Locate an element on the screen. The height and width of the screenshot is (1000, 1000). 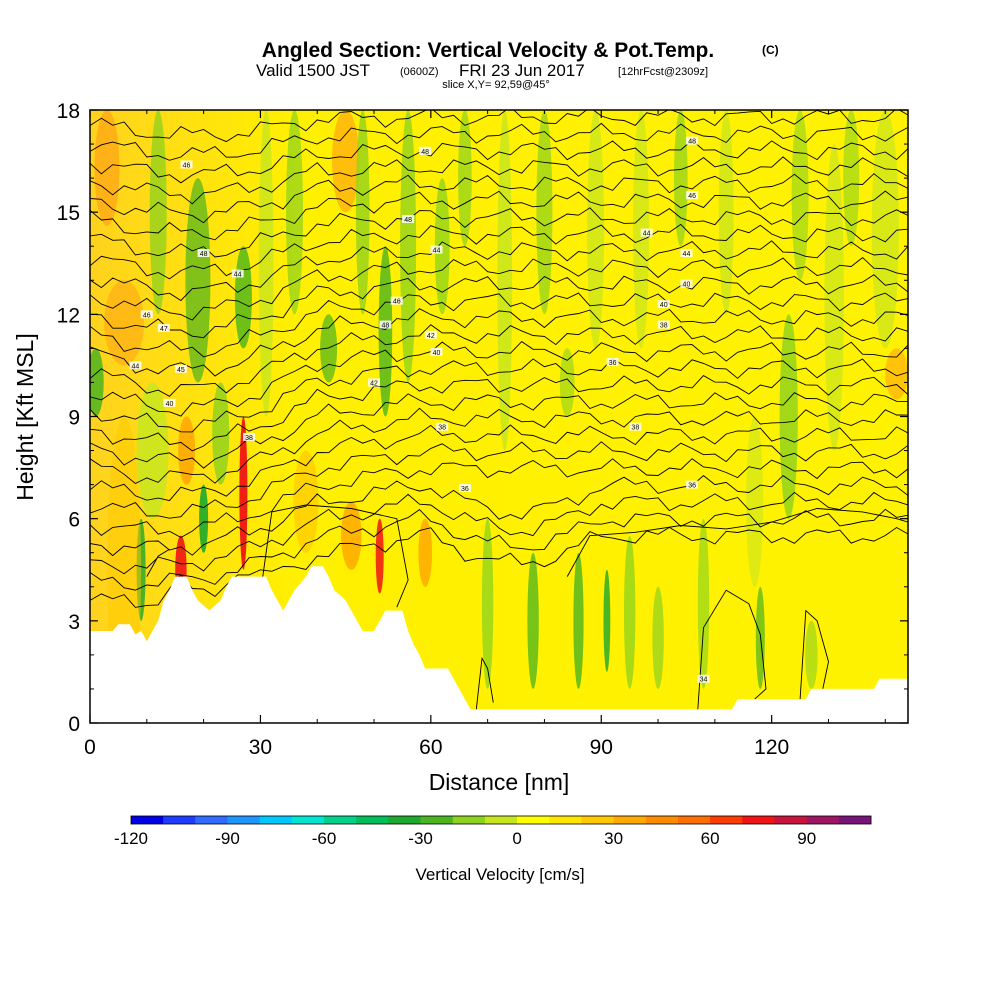
svg-text: 38 is located at coordinates (249, 438).